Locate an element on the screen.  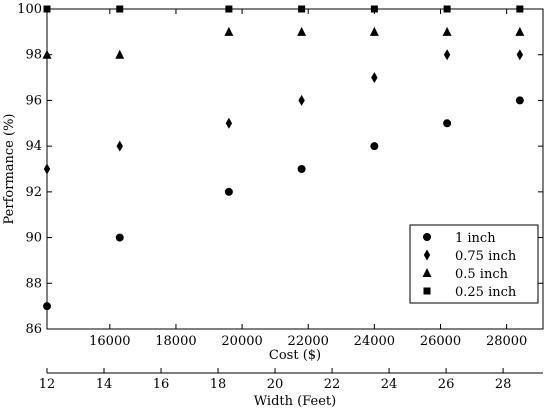
y-tick-label: 92 is located at coordinates (33, 192).